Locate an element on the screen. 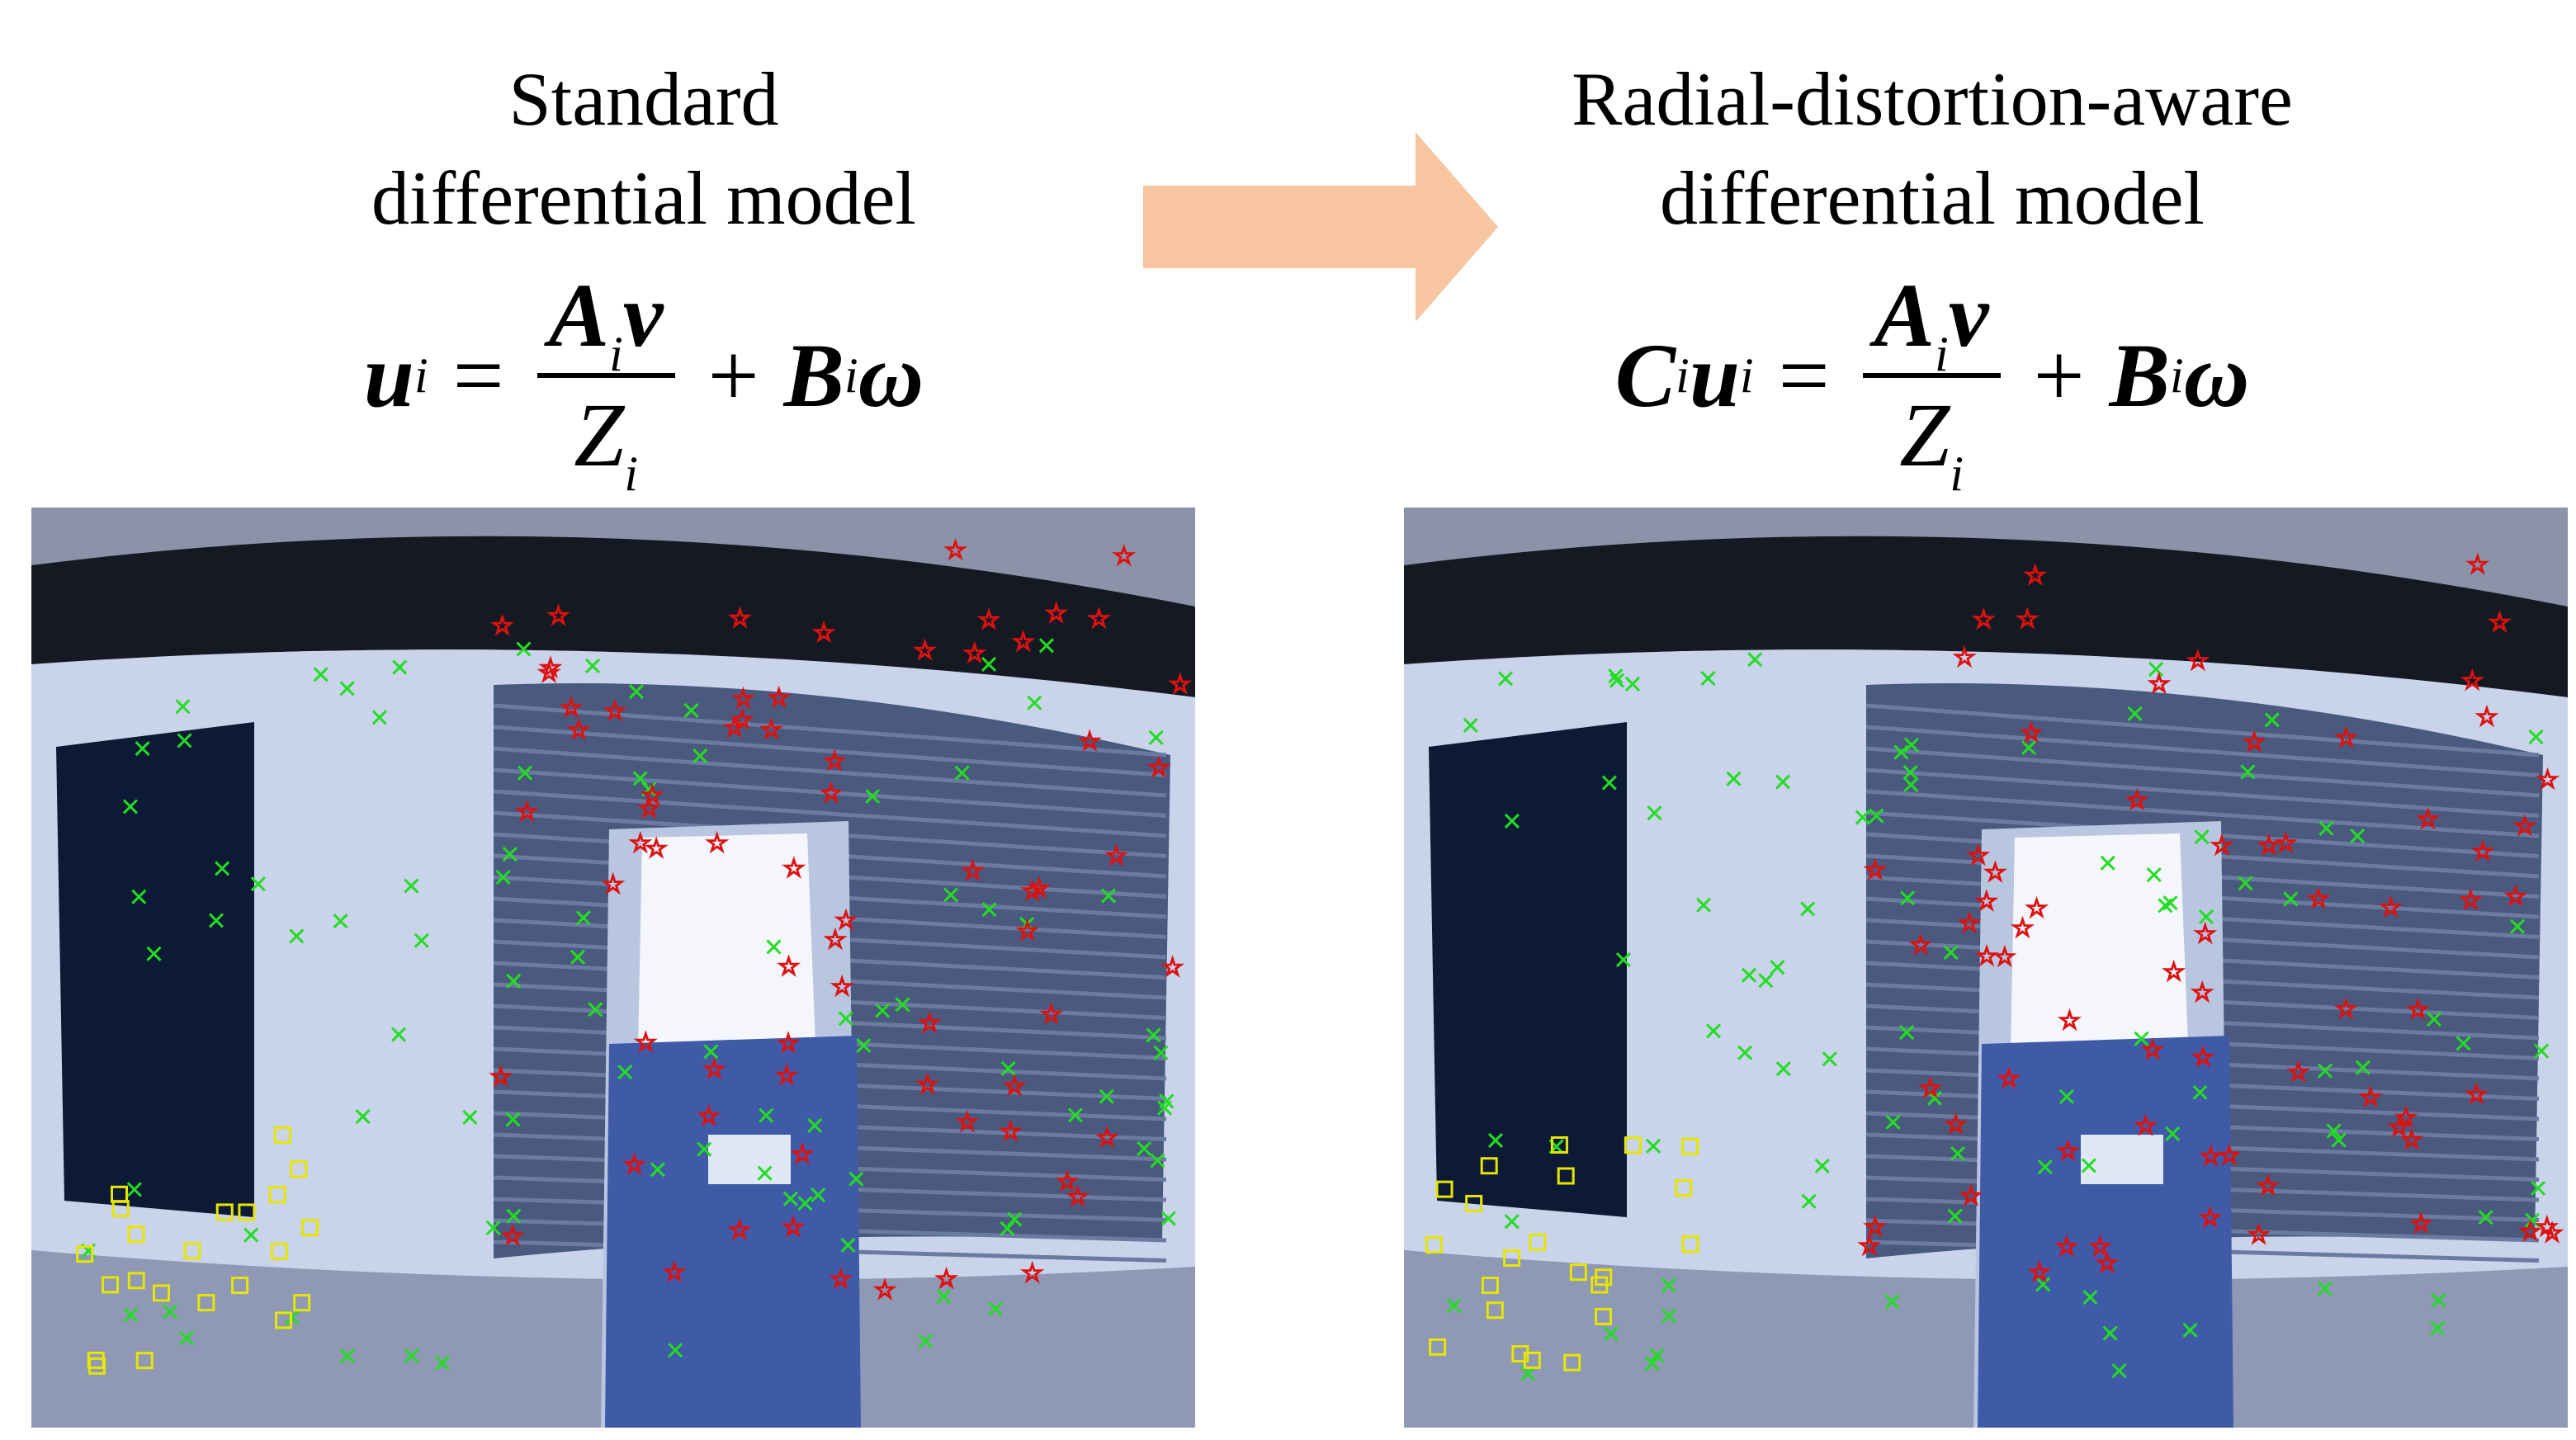 This screenshot has width=2576, height=1440. right-eq-fraction-bar is located at coordinates (1931, 376).